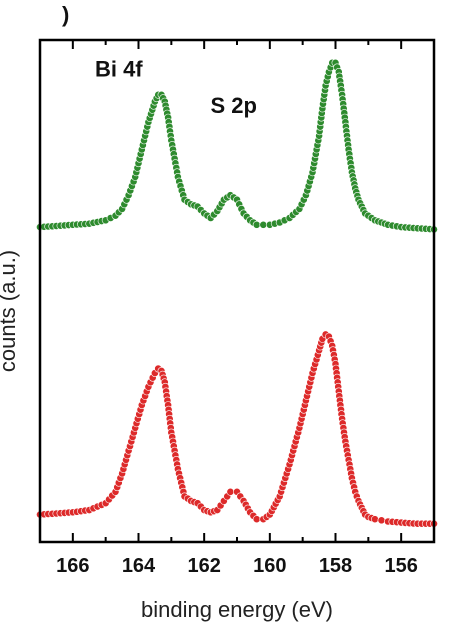  Describe the element at coordinates (72, 566) in the screenshot. I see `x-tick-label: 166` at that location.